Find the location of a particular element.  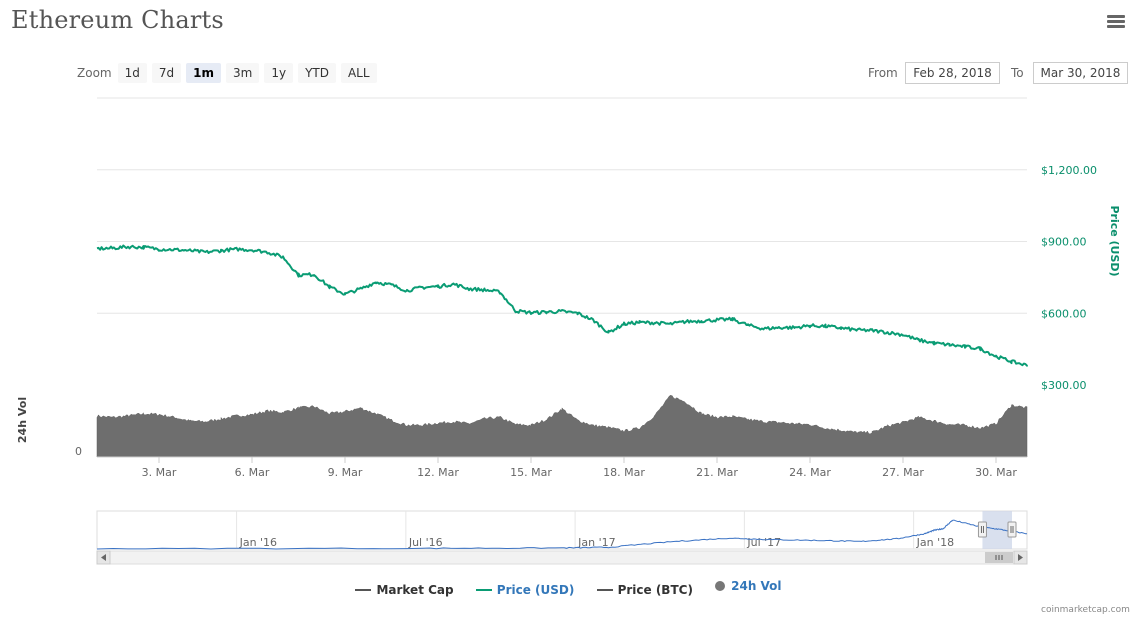

x-tick-label: 3. Mar is located at coordinates (159, 472).